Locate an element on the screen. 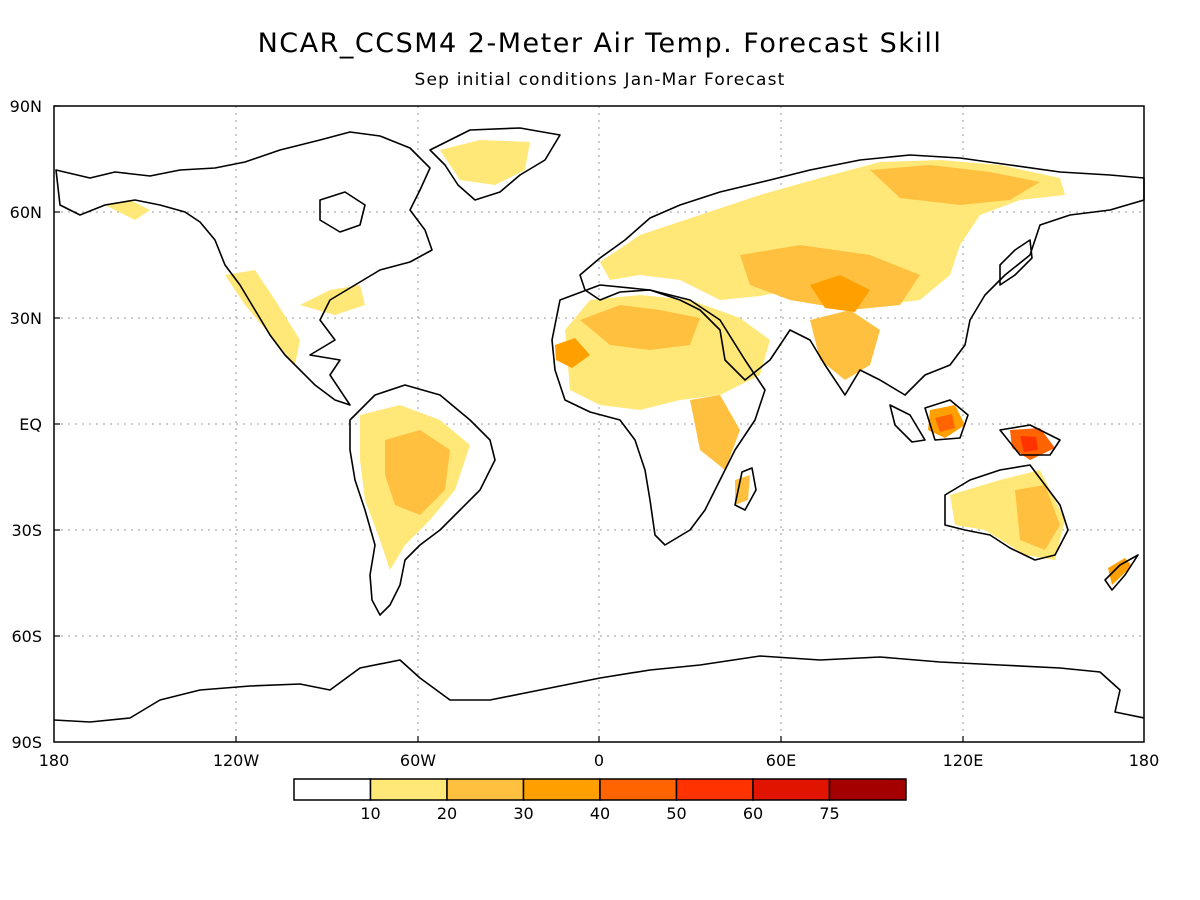 Image resolution: width=1200 pixels, height=900 pixels. coast-eurasia is located at coordinates (862, 275).